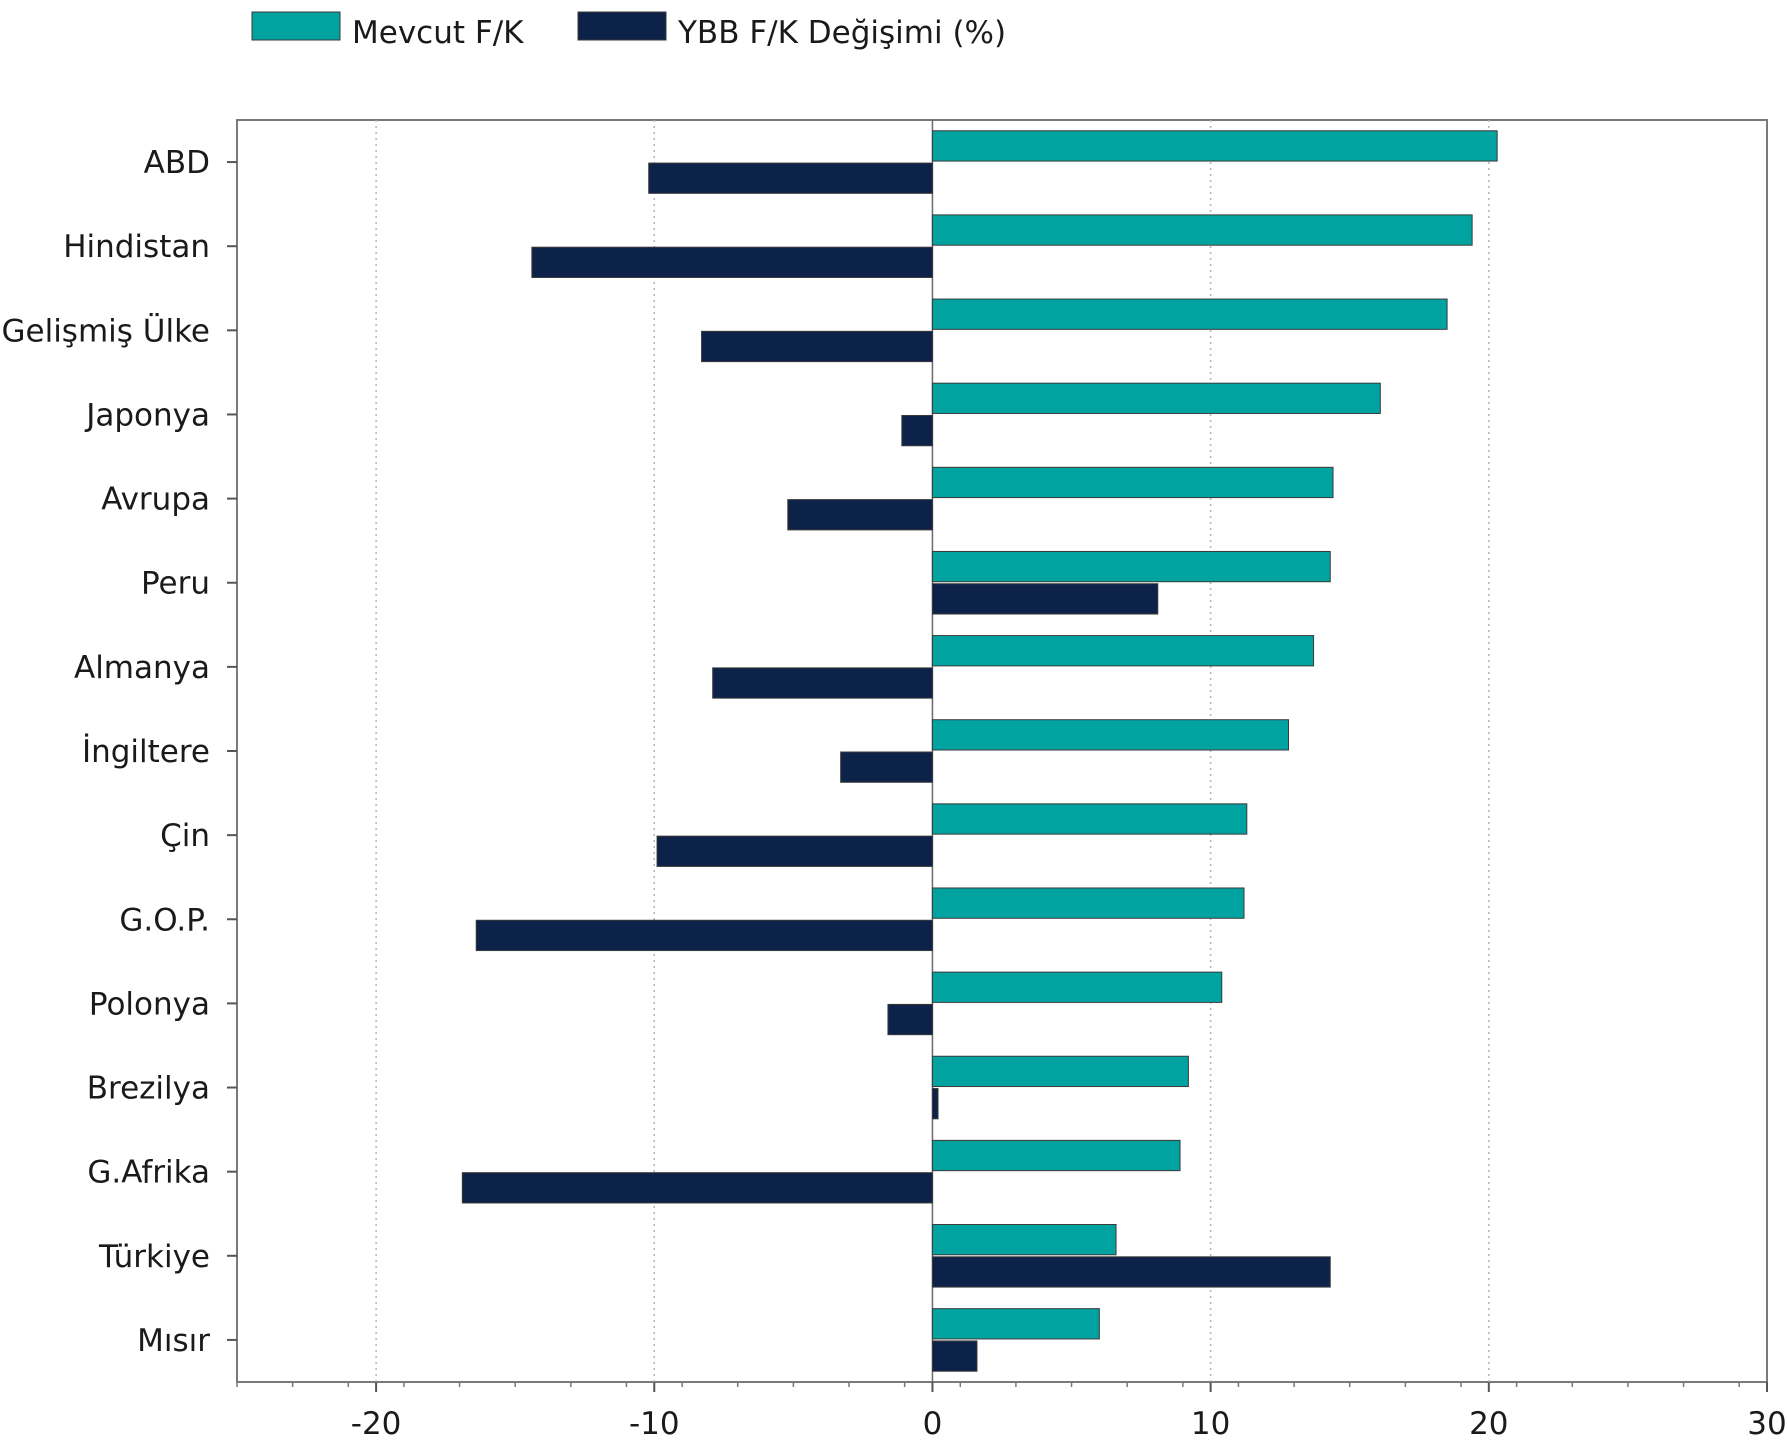 The height and width of the screenshot is (1455, 1788). I want to click on x-tick-label: -20, so click(376, 1424).